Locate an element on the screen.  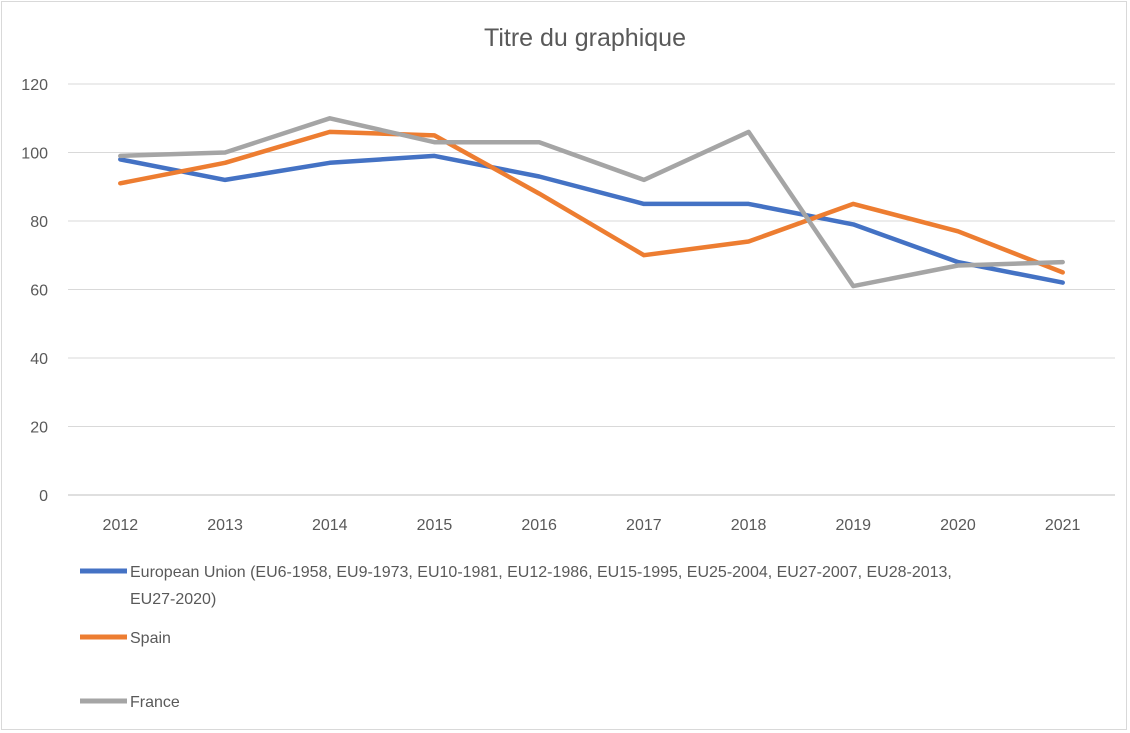
x-tick-label-2020: 2020 is located at coordinates (958, 525).